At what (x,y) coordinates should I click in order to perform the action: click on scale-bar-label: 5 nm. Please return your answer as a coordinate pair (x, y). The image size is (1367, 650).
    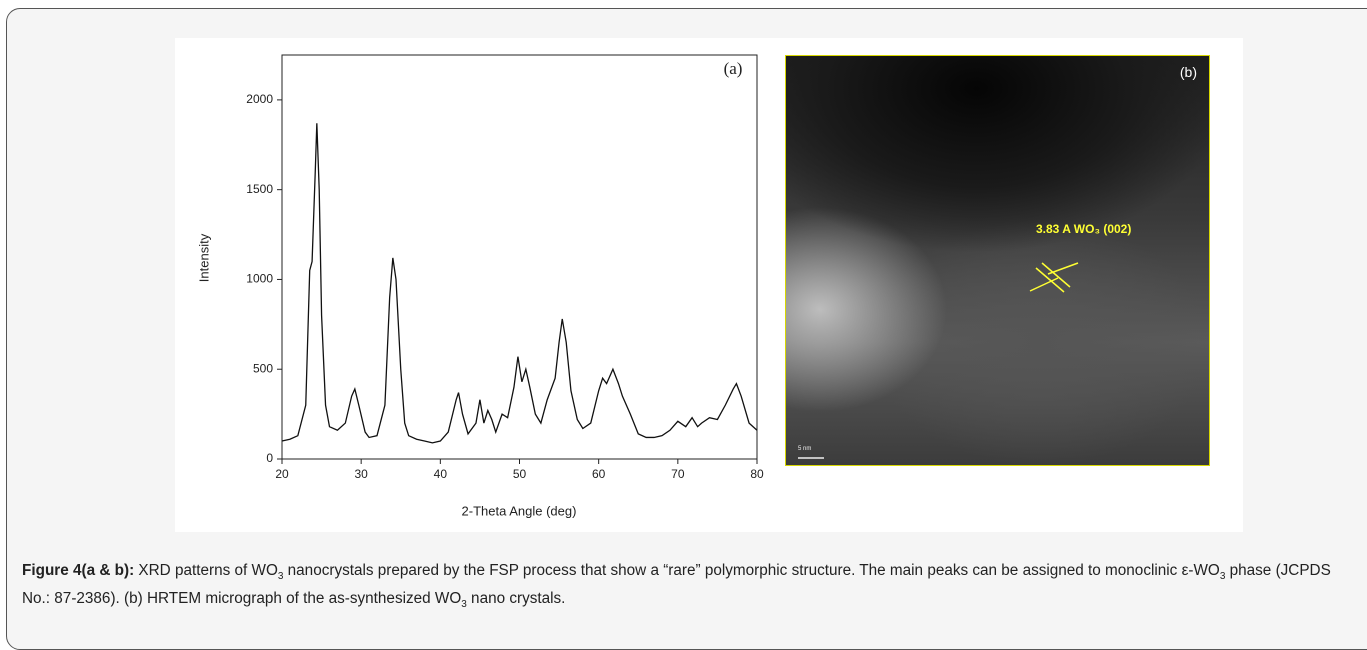
    Looking at the image, I should click on (805, 449).